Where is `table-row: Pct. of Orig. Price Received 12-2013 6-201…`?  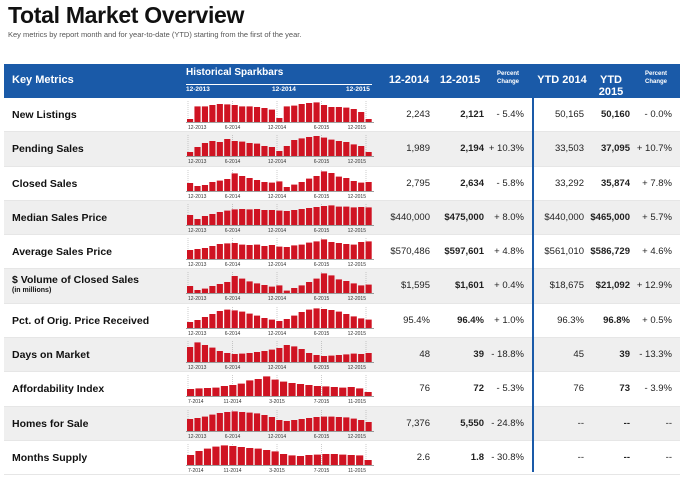
table-row: Pct. of Orig. Price Received 12-2013 6-201… is located at coordinates (342, 321).